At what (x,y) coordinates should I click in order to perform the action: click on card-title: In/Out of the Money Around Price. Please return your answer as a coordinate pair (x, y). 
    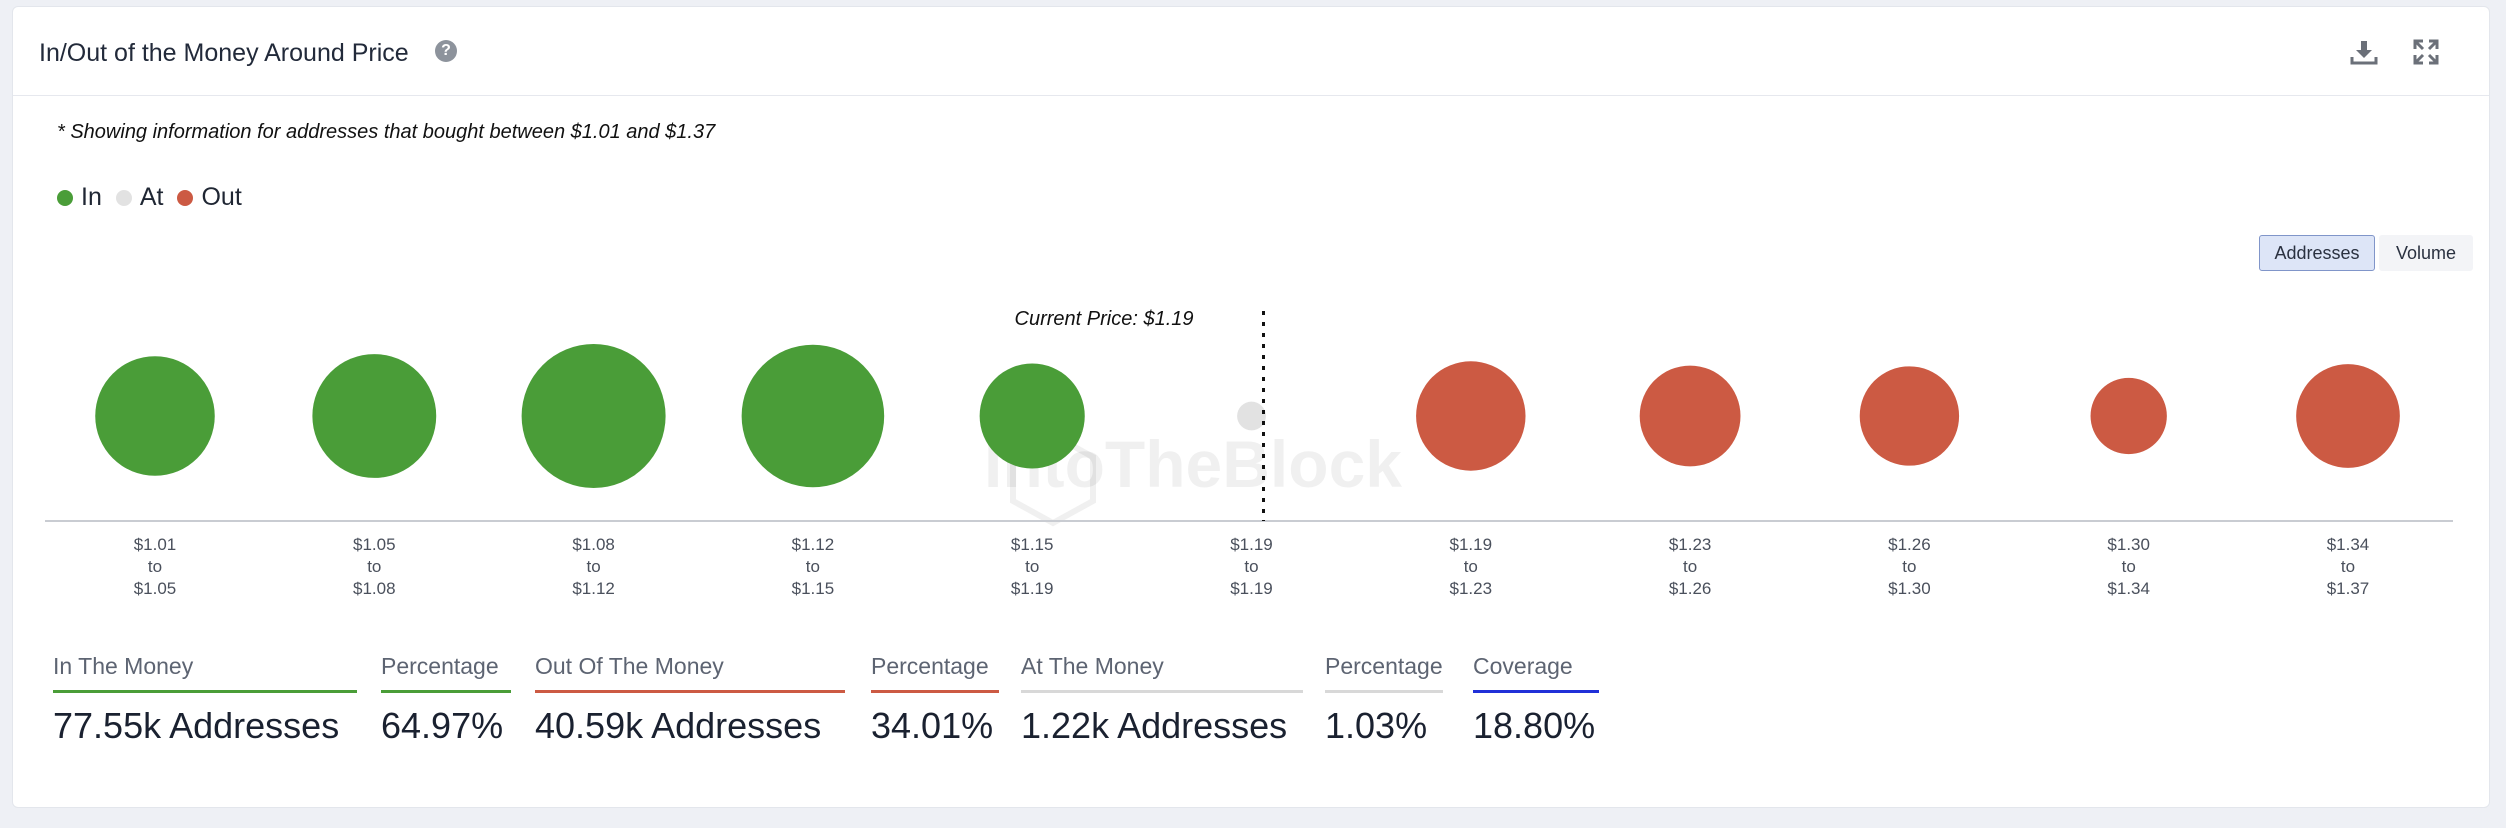
    Looking at the image, I should click on (224, 53).